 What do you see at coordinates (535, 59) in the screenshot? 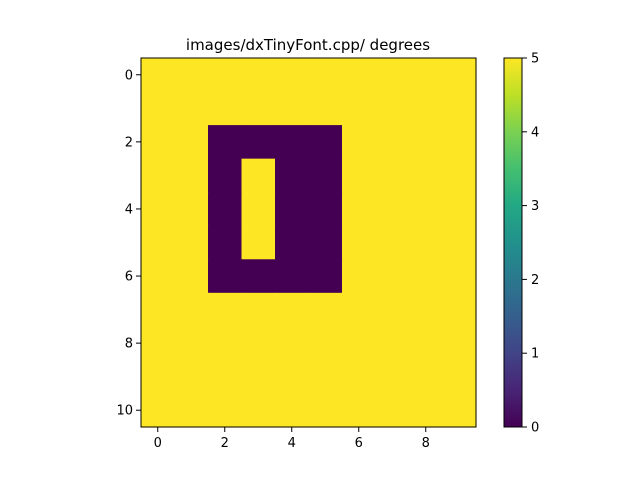
I see `colorbar-tick-label: 5` at bounding box center [535, 59].